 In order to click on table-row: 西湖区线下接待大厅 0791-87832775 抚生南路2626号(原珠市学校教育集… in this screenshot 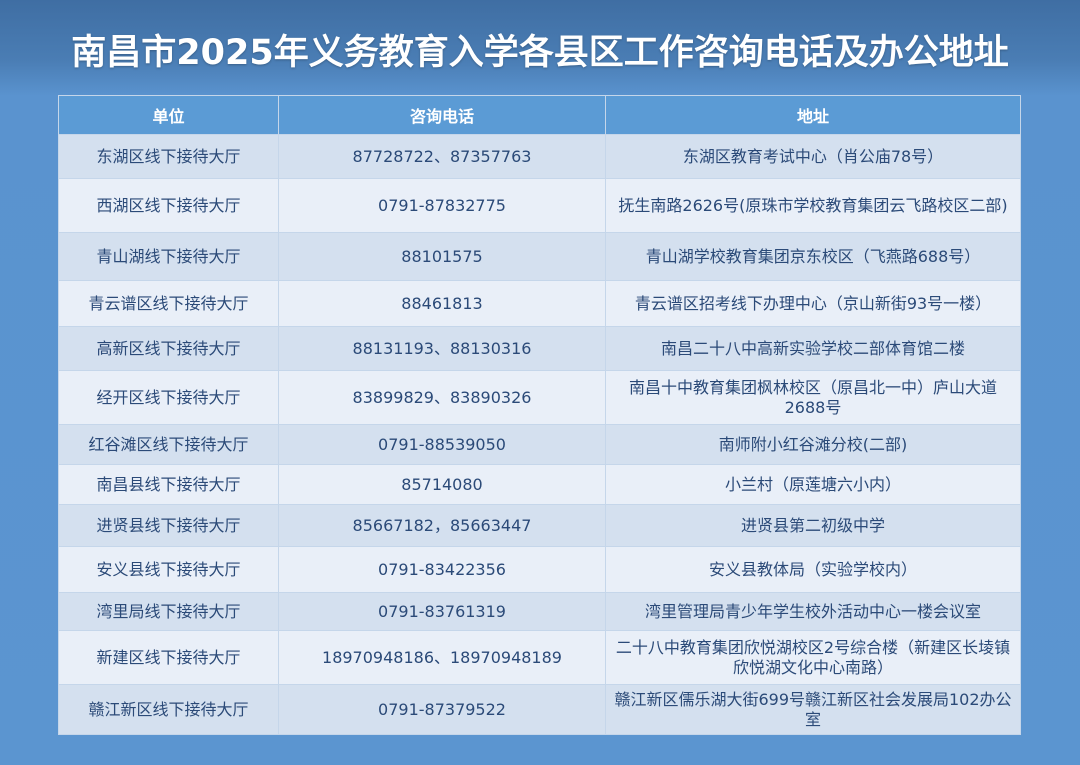, I will do `click(539, 205)`.